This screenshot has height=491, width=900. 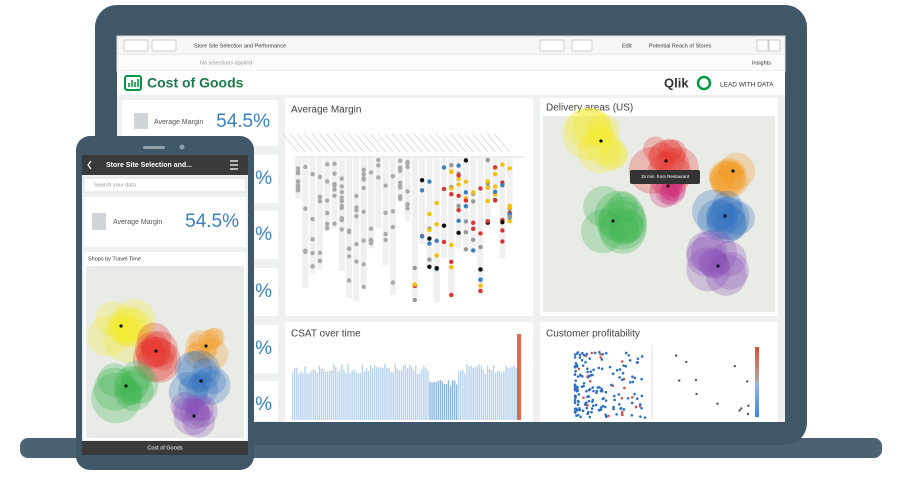 What do you see at coordinates (89, 165) in the screenshot?
I see `phone-back` at bounding box center [89, 165].